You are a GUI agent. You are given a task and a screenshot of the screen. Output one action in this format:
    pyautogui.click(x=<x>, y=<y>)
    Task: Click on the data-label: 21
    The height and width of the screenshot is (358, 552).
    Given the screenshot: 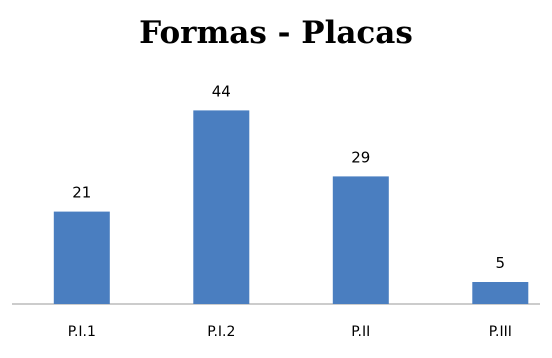 What is the action you would take?
    pyautogui.click(x=81, y=193)
    